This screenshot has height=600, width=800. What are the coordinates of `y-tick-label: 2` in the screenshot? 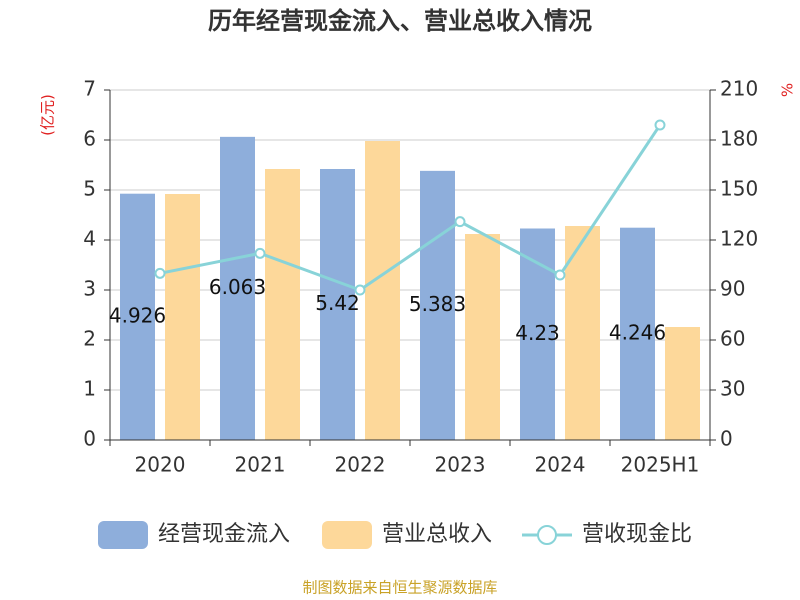 It's located at (89, 339).